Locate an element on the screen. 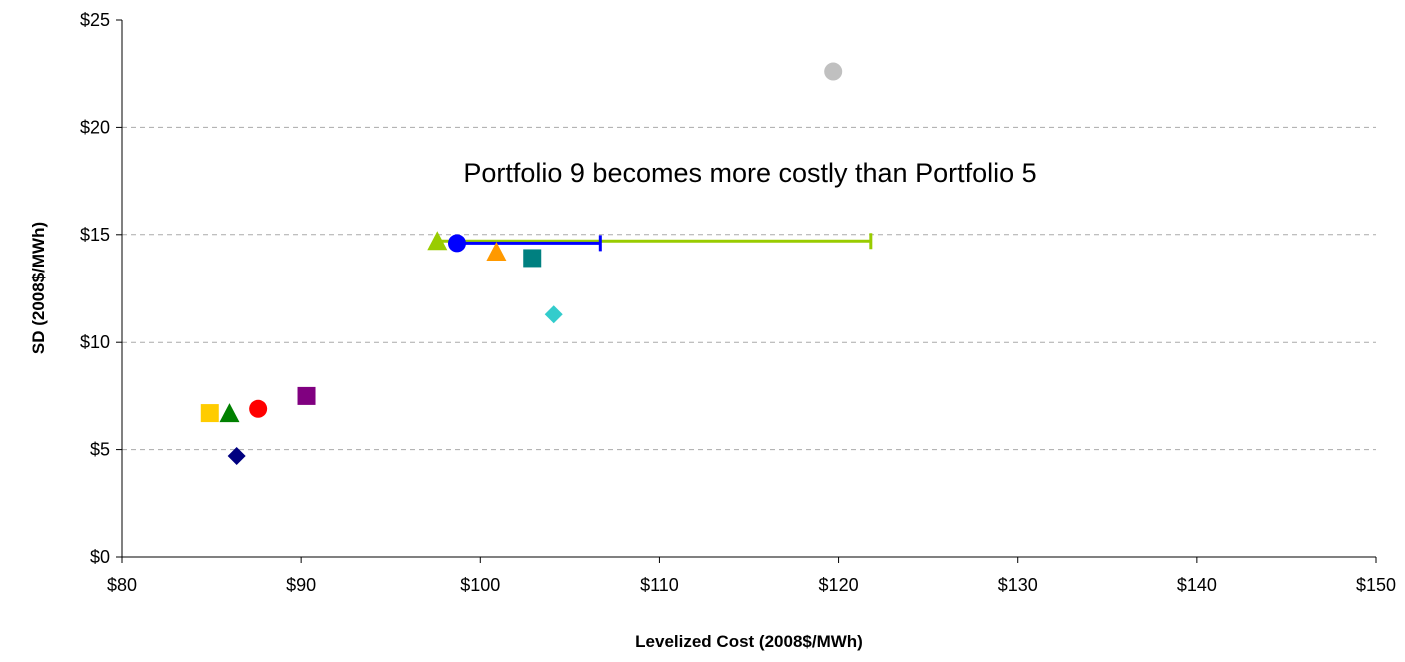  y-axis-title: SD (2008$/MWh) is located at coordinates (38, 288).